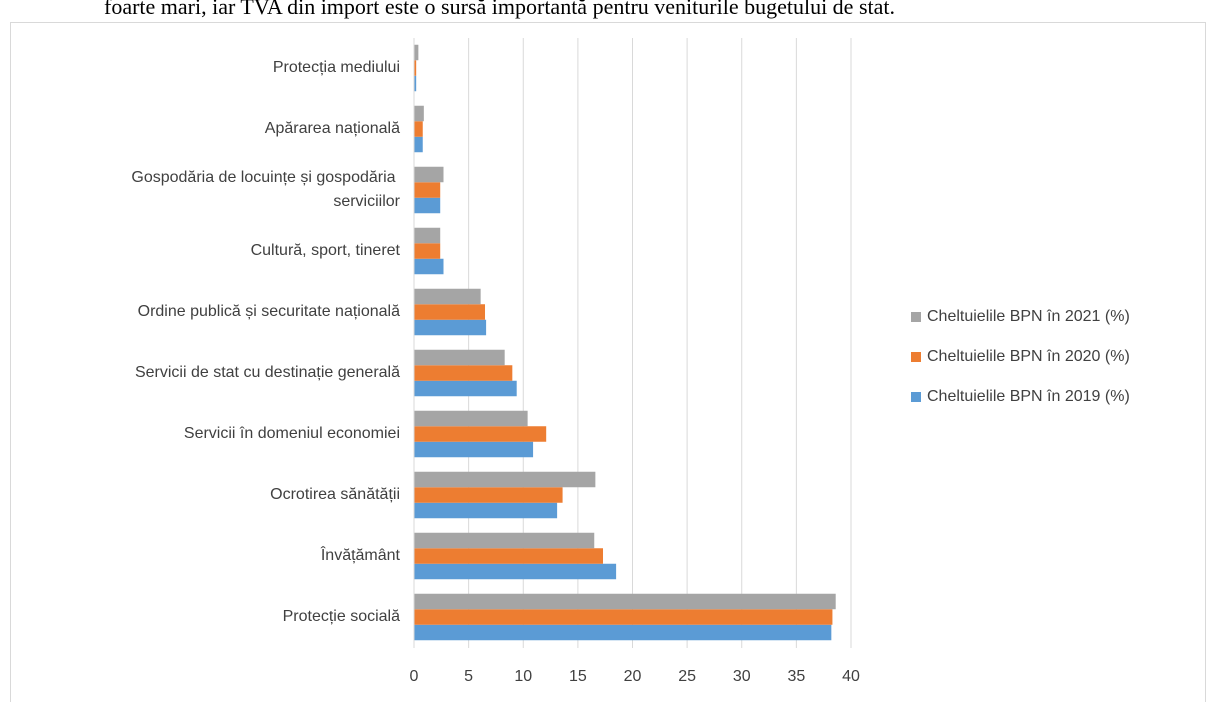 The width and height of the screenshot is (1211, 702). I want to click on category-label-line: Gospodăria de locuințe și gospodăria, so click(265, 177).